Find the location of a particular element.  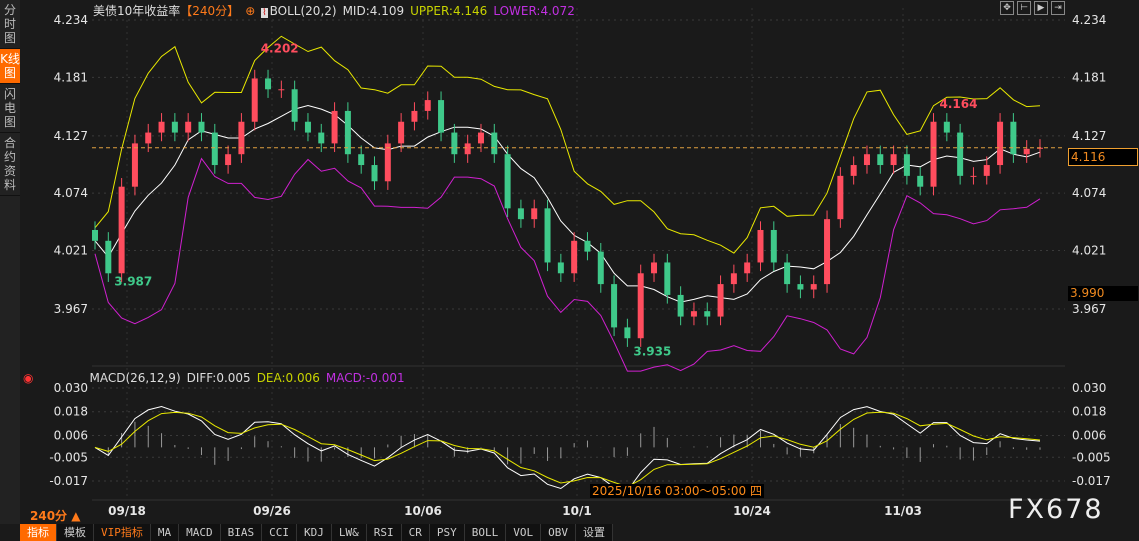

price-annotation-left_low: 3.987 is located at coordinates (133, 281).